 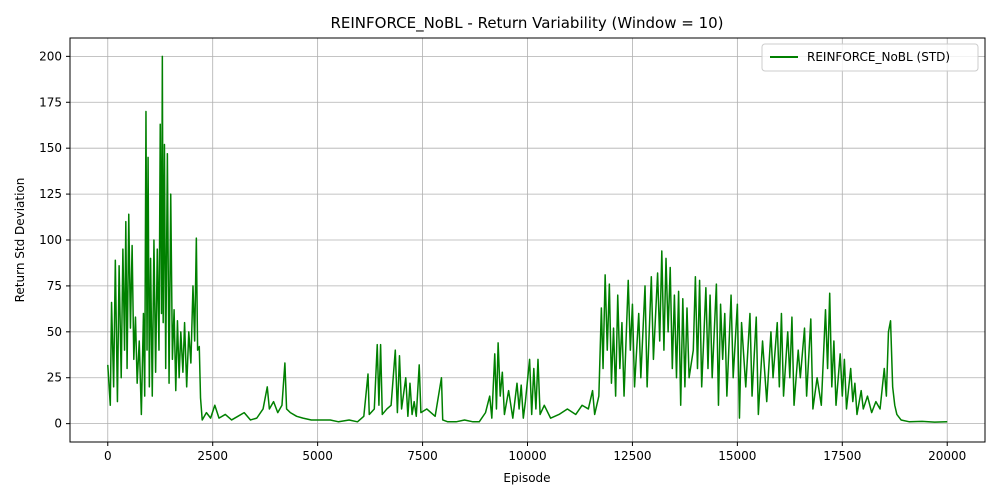 What do you see at coordinates (878, 57) in the screenshot?
I see `legend-label: REINFORCE_NoBL (STD)` at bounding box center [878, 57].